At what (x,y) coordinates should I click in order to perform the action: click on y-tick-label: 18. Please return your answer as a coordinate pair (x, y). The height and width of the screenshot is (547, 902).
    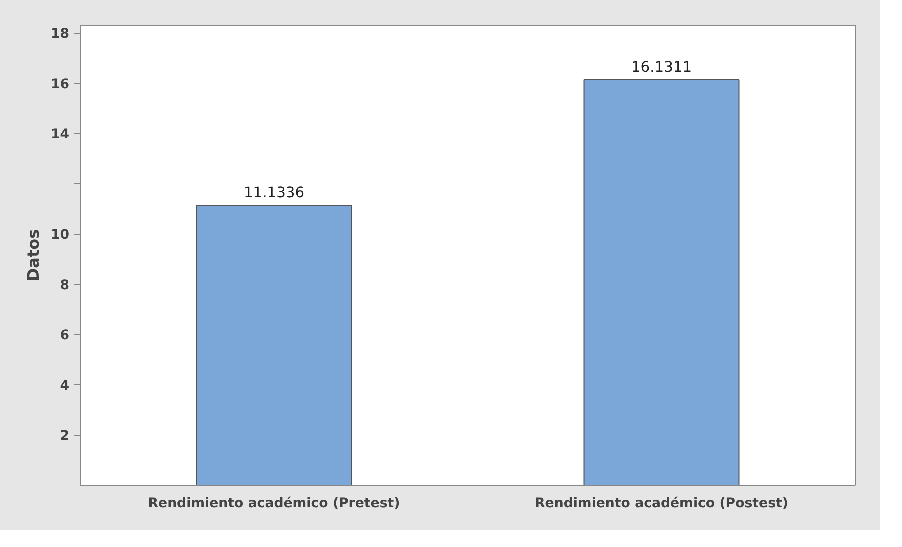
    Looking at the image, I should click on (60, 34).